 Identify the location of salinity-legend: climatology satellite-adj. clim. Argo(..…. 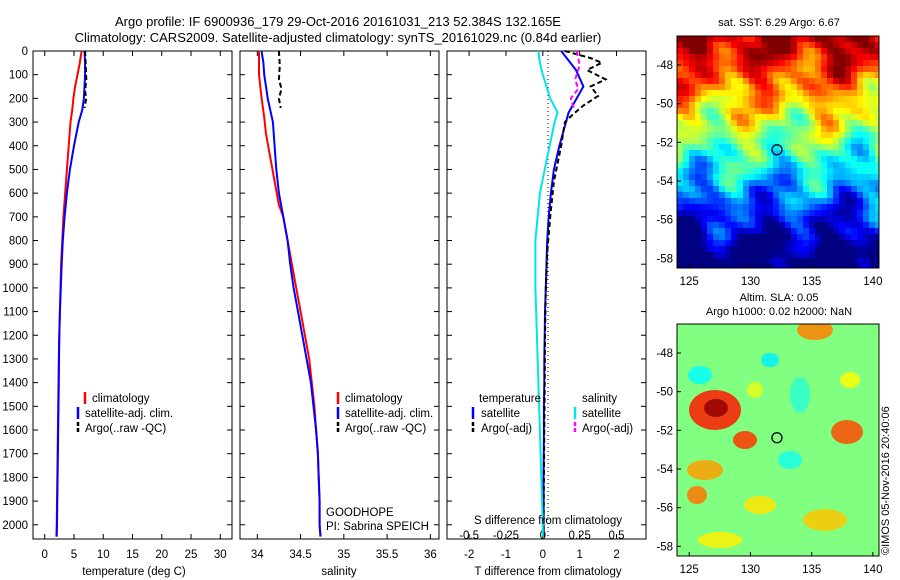
(384, 413).